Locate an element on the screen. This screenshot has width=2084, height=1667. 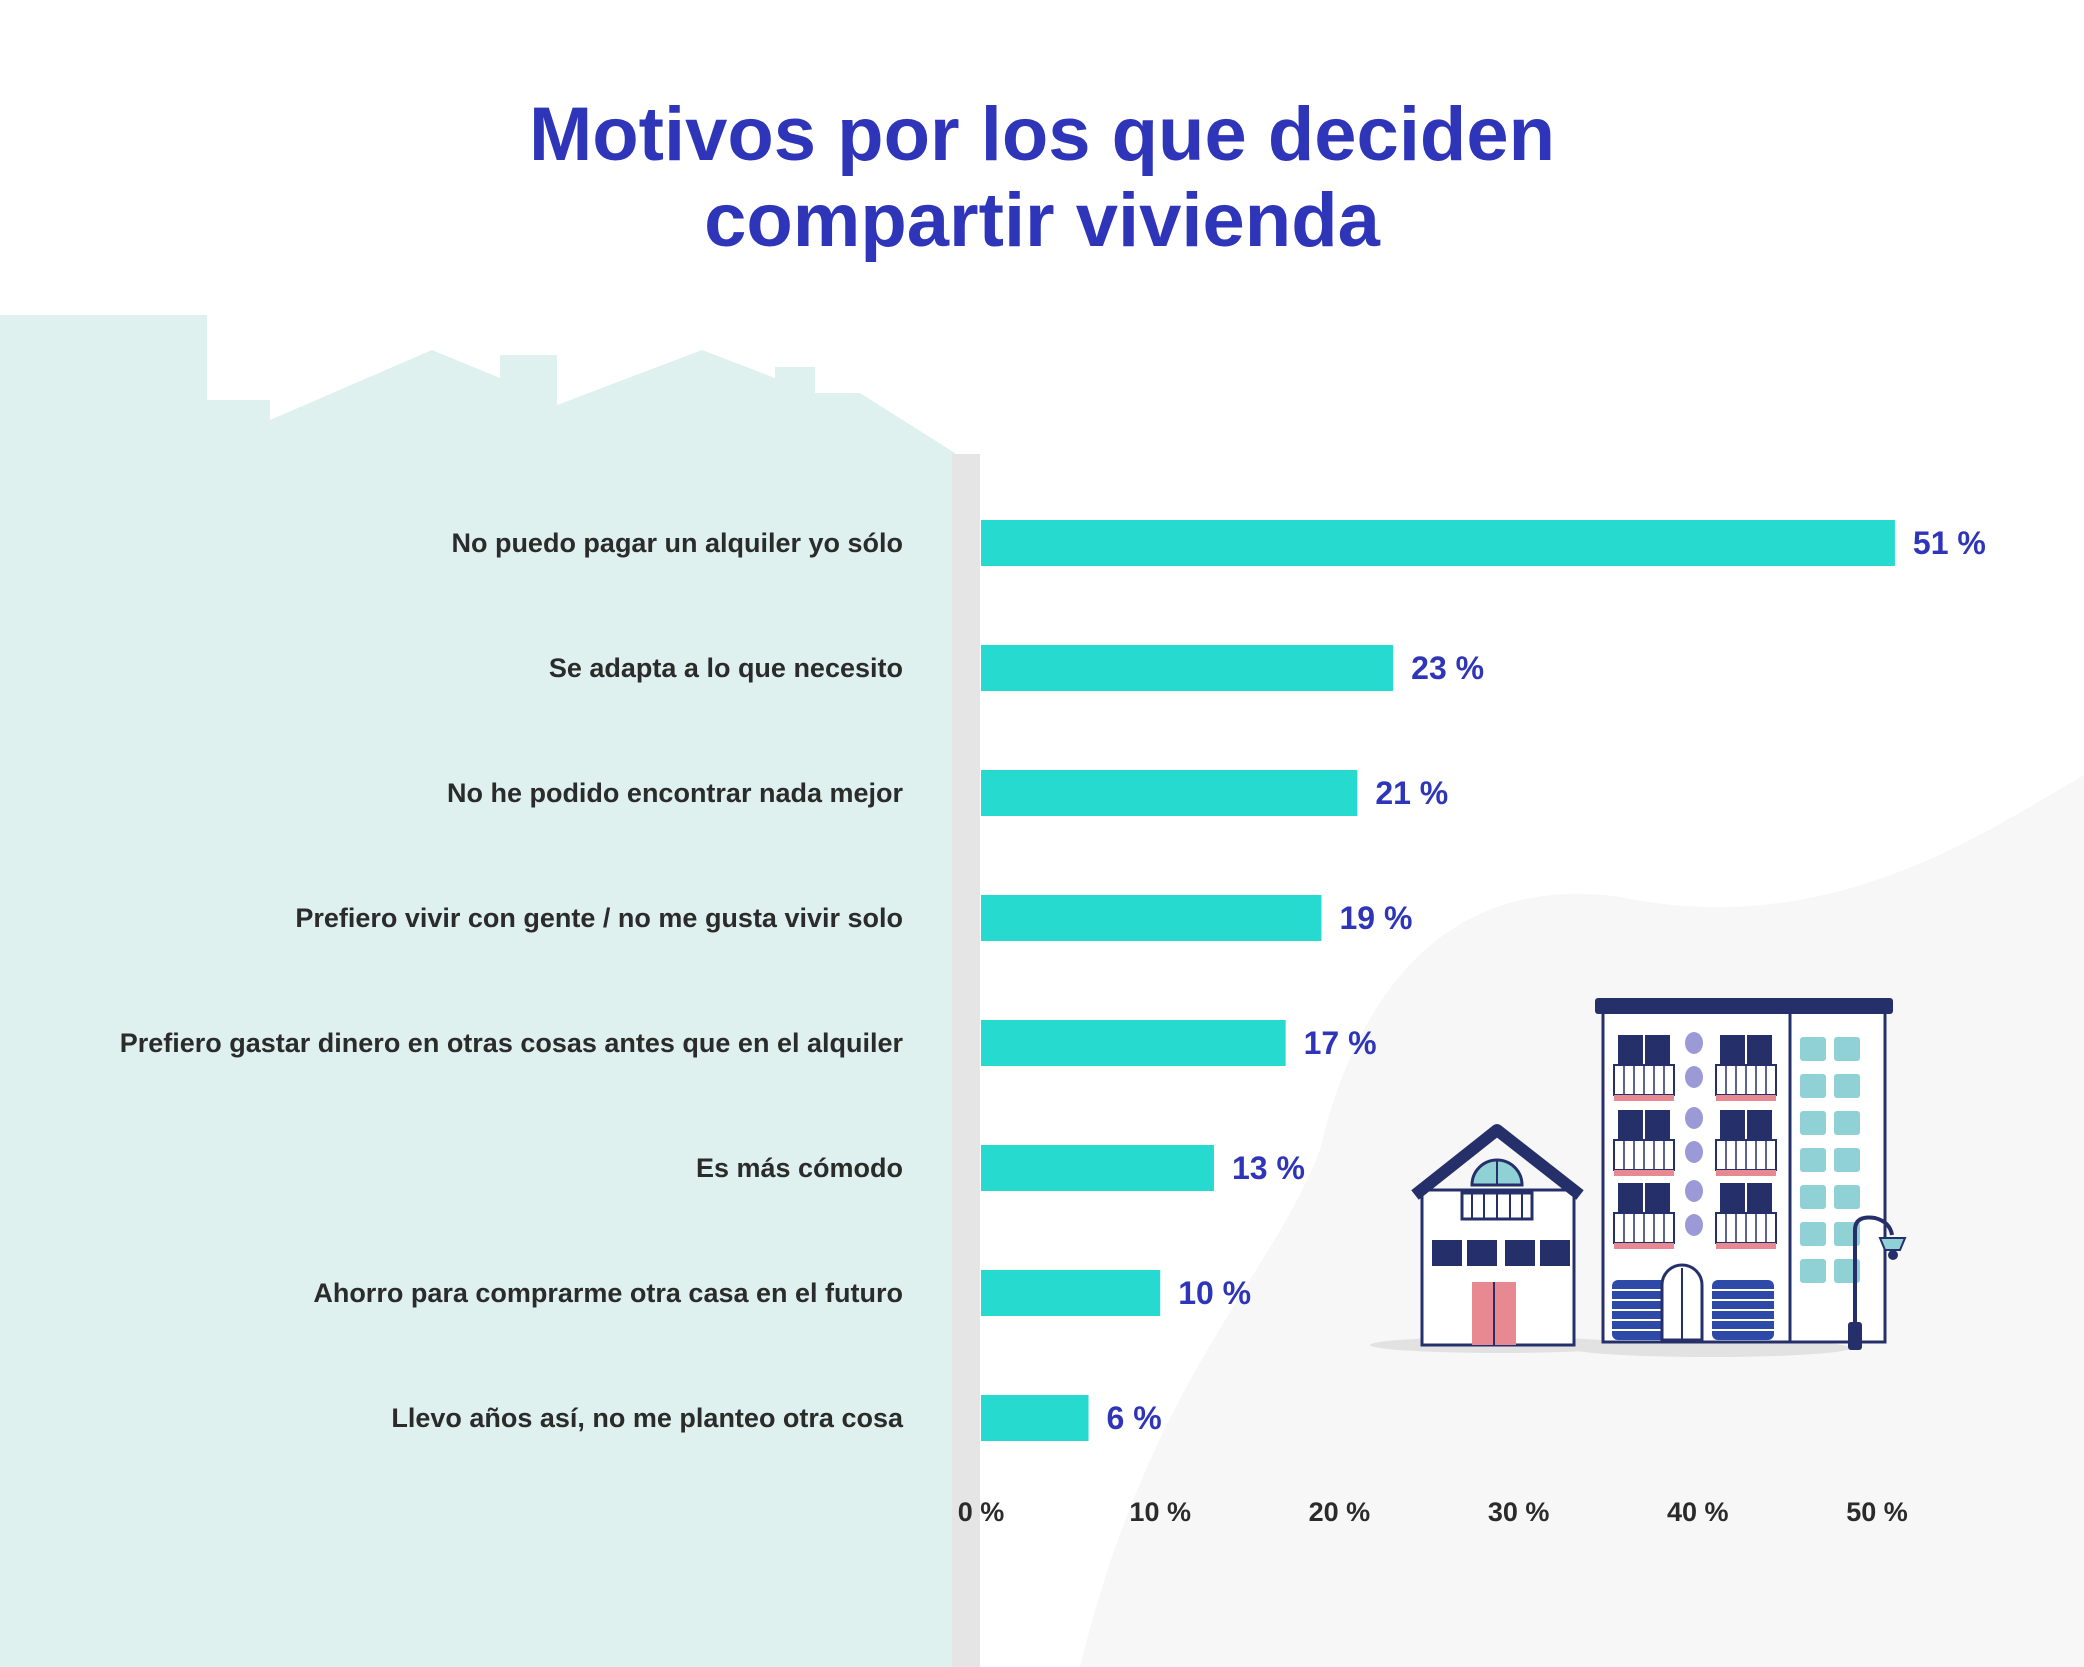
value-label: 13 % is located at coordinates (1268, 1168).